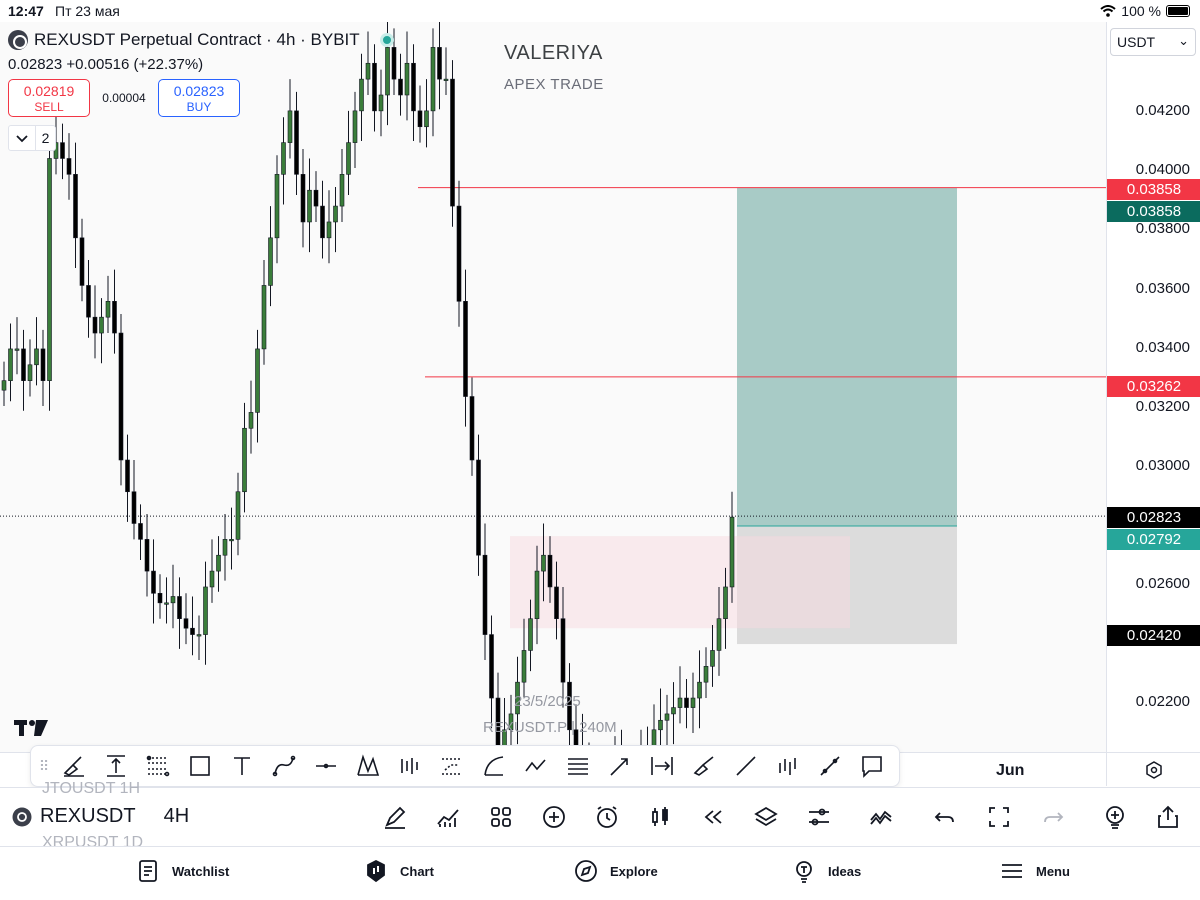 The image size is (1200, 900). Describe the element at coordinates (376, 871) in the screenshot. I see `chart-nav-icon` at that location.